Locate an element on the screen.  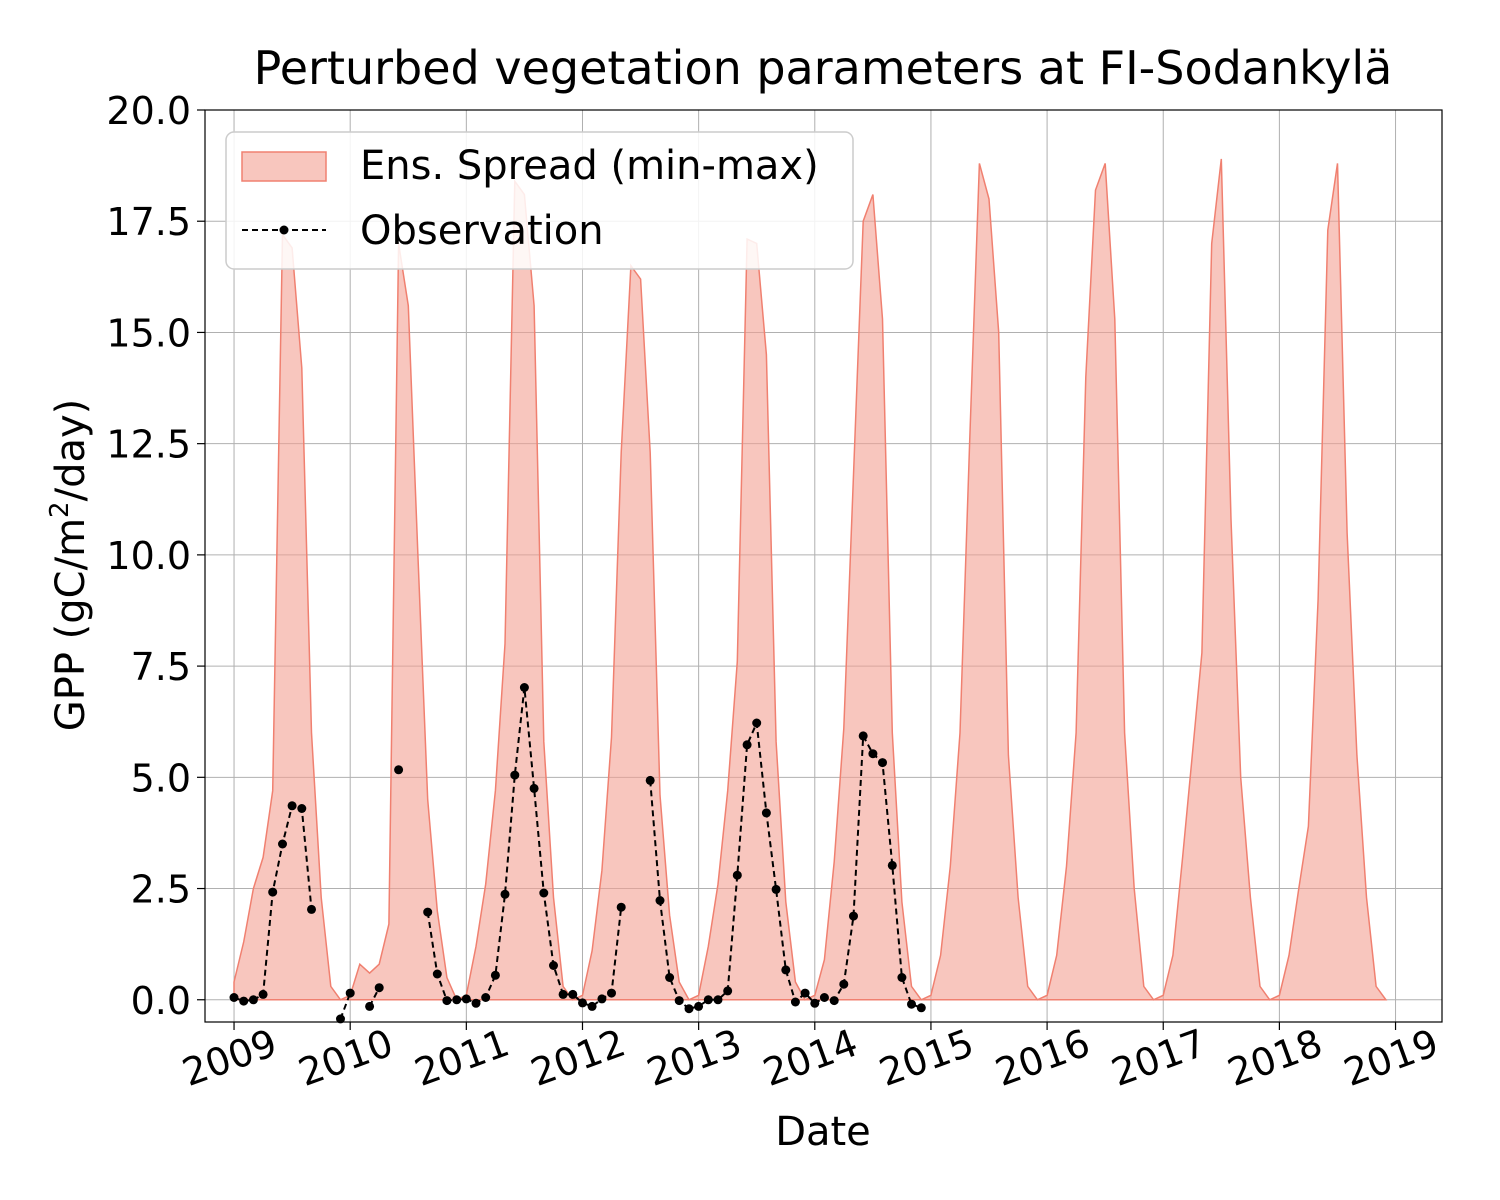
y-tick-label: 20.0 is located at coordinates (148, 111).